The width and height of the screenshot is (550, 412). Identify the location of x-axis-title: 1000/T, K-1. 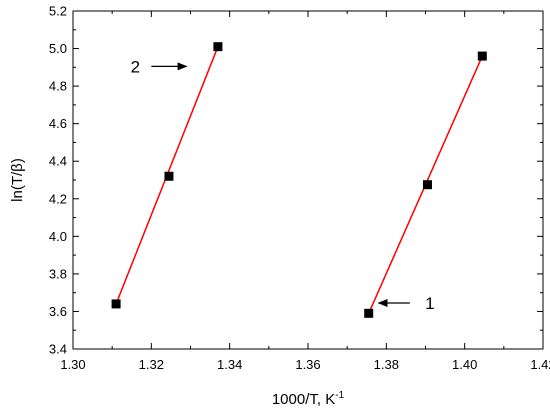
(308, 399).